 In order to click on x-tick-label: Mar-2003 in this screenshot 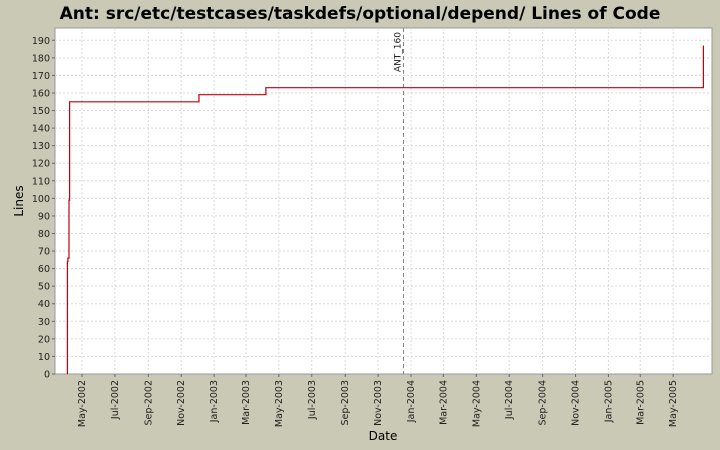, I will do `click(246, 402)`.